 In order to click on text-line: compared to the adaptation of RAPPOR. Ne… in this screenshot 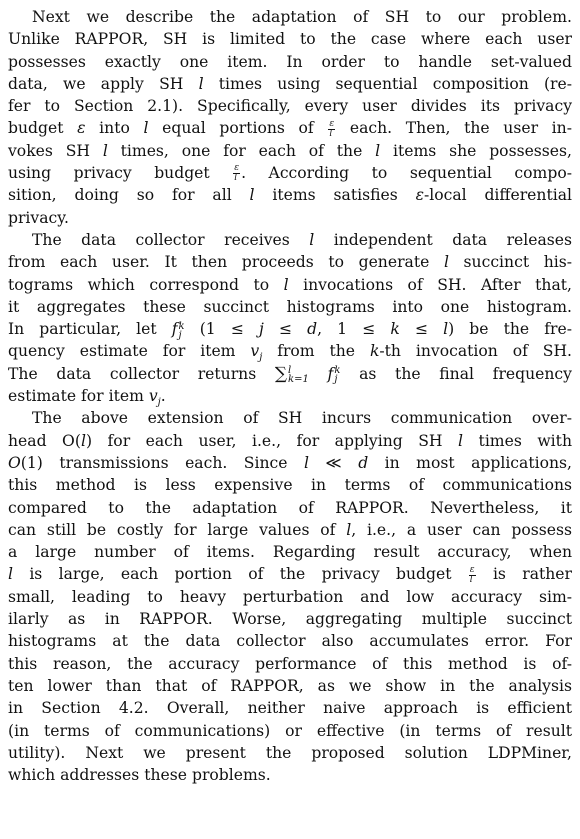, I will do `click(290, 507)`.